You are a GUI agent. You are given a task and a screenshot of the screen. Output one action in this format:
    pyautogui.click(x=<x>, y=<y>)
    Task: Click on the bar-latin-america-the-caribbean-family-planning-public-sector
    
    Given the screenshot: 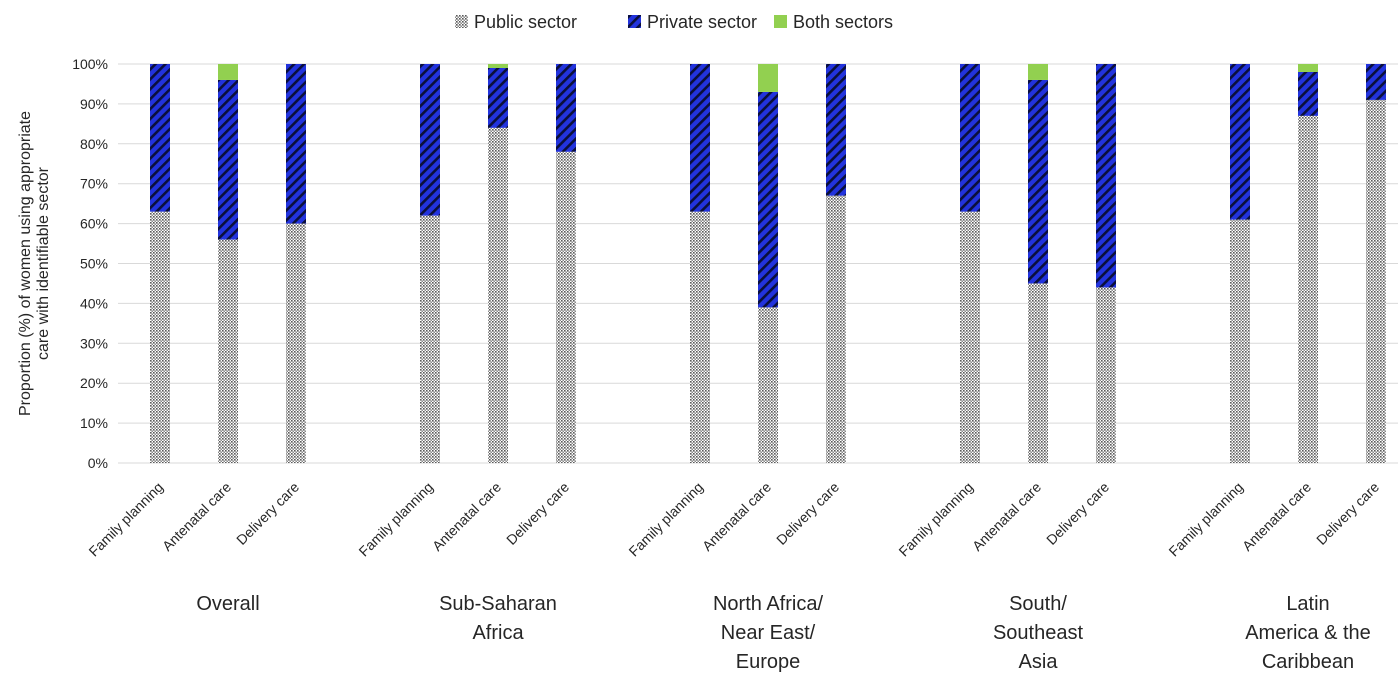 What is the action you would take?
    pyautogui.click(x=1240, y=341)
    